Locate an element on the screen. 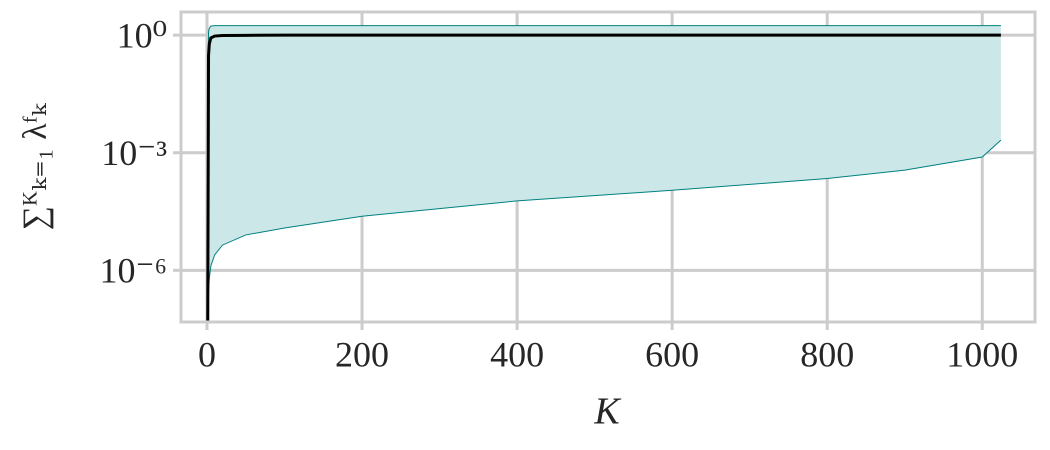 The height and width of the screenshot is (450, 1050). x-tick-label: 800 is located at coordinates (827, 354).